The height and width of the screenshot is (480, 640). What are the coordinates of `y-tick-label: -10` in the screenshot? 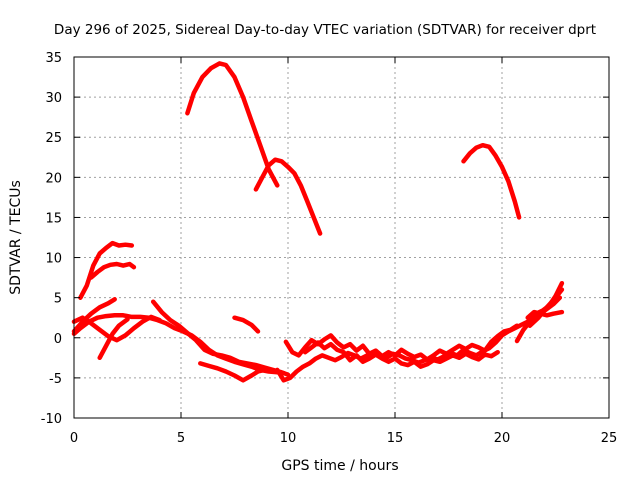 It's located at (51, 419).